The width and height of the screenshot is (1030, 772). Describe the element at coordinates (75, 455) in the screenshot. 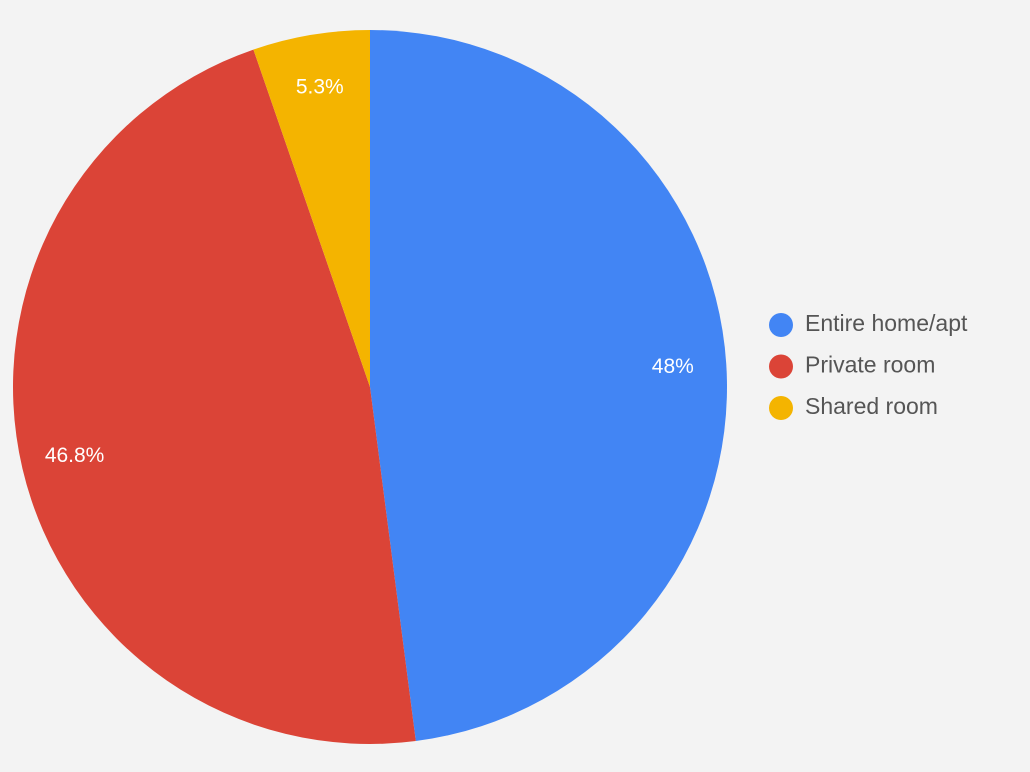

I see `slice-label: 46.8%` at that location.